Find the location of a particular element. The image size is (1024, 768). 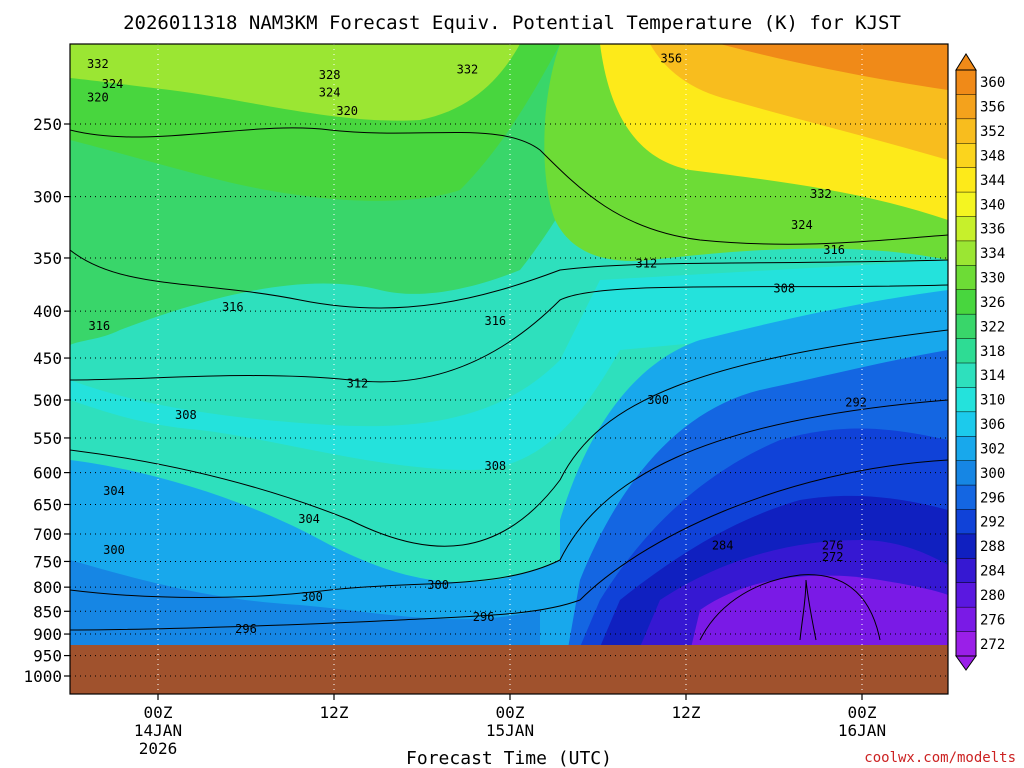

colorbar-label: 310 is located at coordinates (992, 401).